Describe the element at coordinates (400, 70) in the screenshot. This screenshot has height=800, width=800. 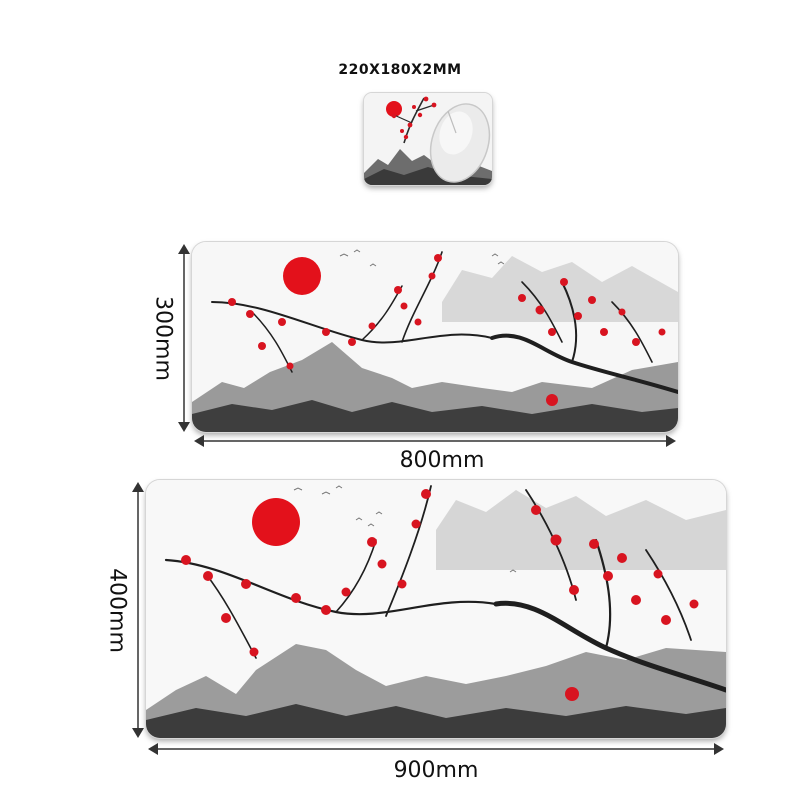
I see `small-pad-size-label: 220X180X2MM` at that location.